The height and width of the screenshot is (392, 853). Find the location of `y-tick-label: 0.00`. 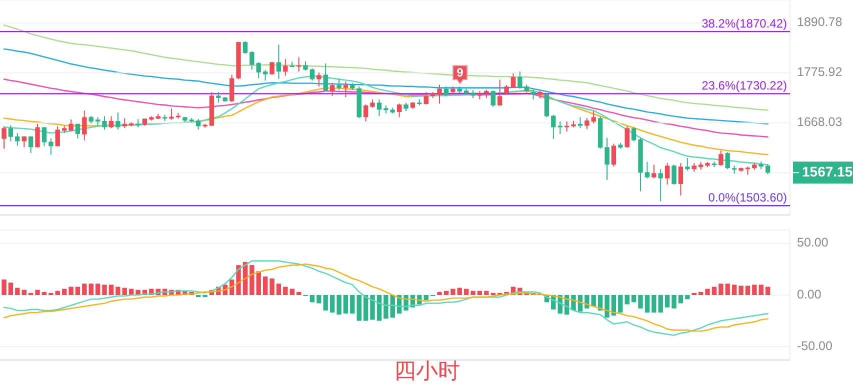

y-tick-label: 0.00 is located at coordinates (809, 294).